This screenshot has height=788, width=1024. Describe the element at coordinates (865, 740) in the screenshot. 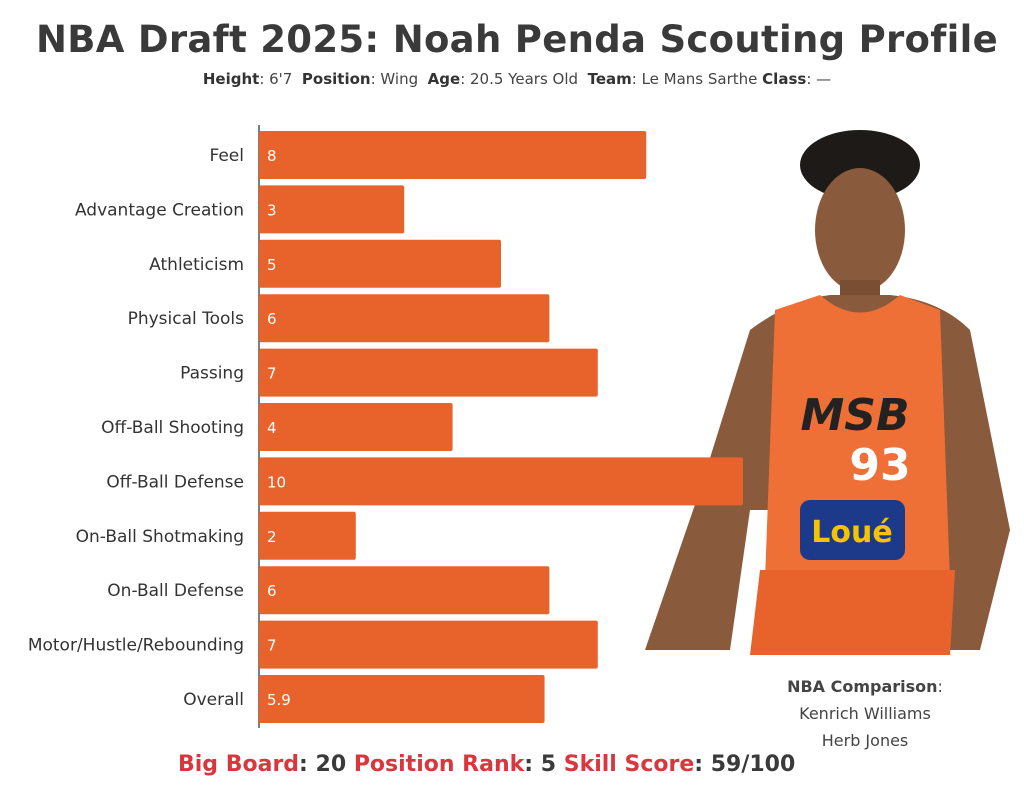

I see `comparison-player-2: Herb Jones` at that location.